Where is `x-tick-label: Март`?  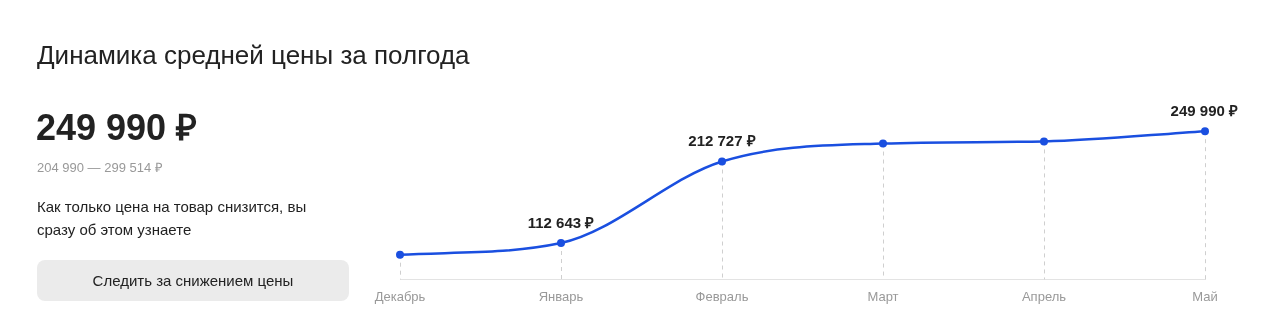 x-tick-label: Март is located at coordinates (883, 296).